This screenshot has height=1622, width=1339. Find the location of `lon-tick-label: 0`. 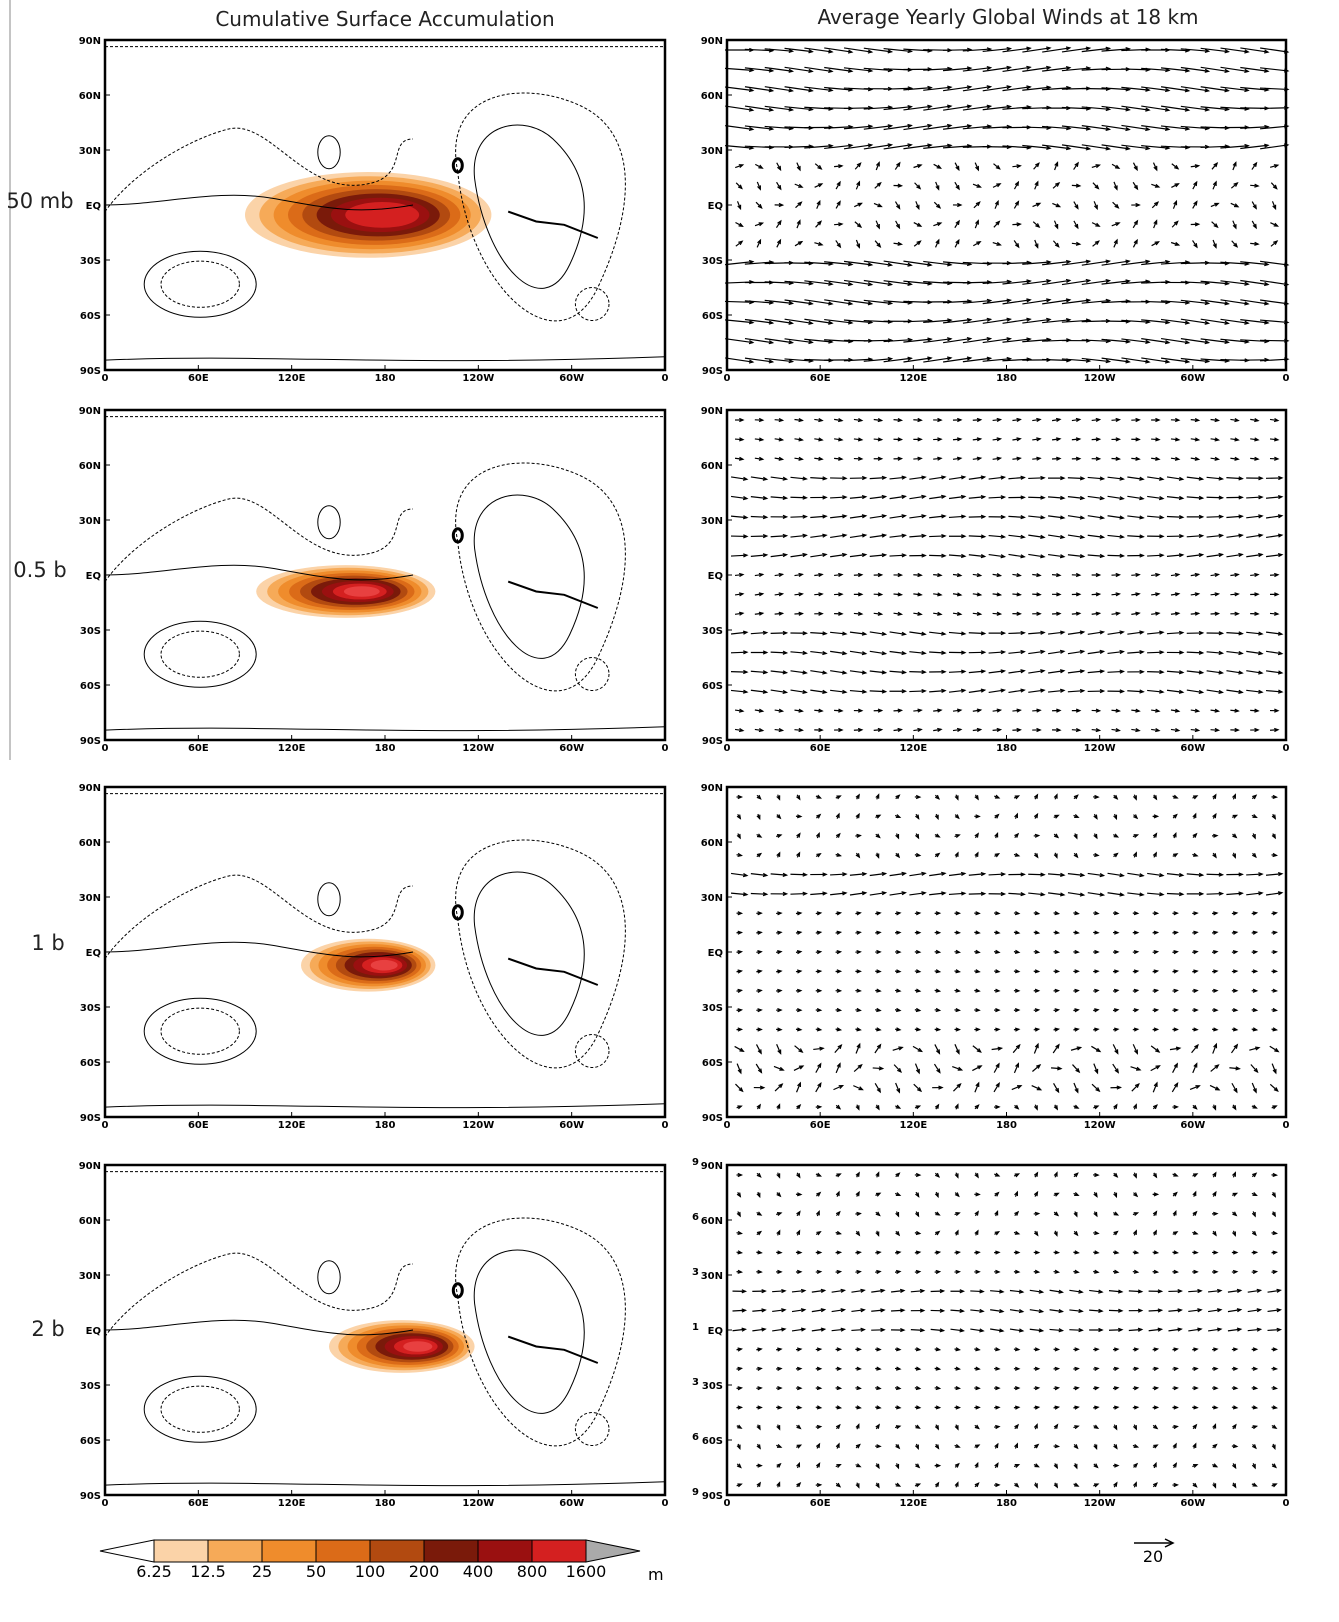

lon-tick-label: 0 is located at coordinates (1286, 1125).